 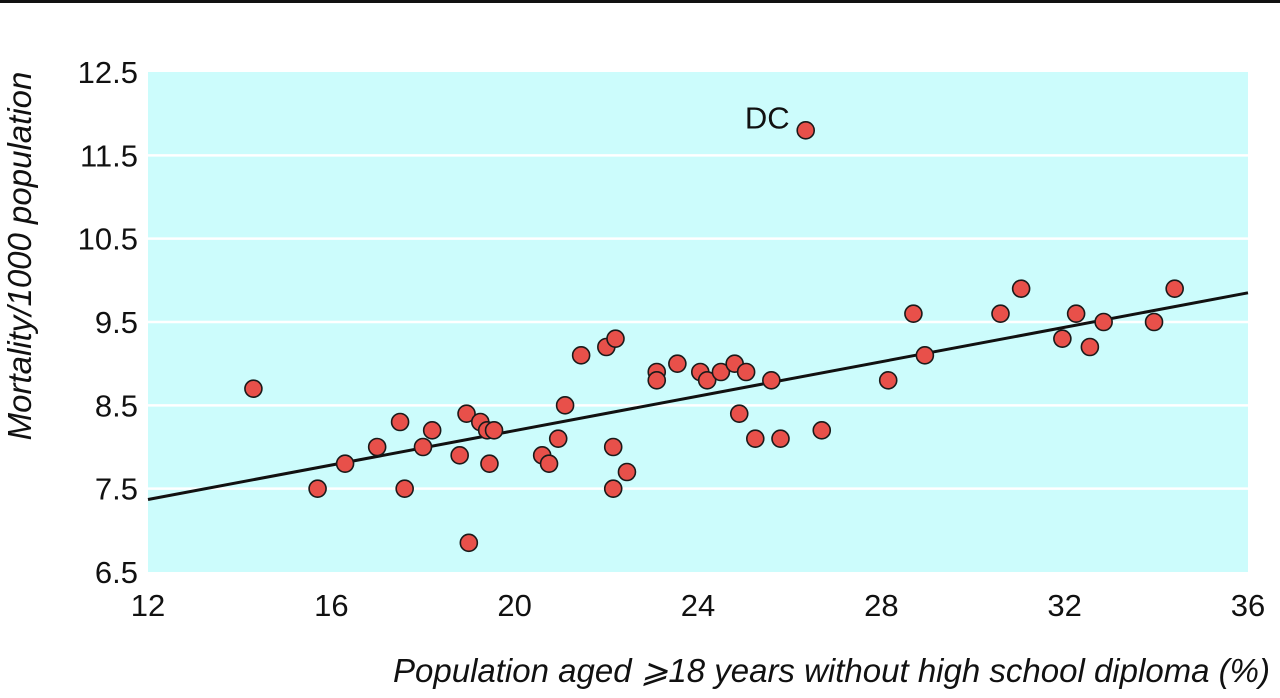 I want to click on y-tick-label: 8.5, so click(x=116, y=405).